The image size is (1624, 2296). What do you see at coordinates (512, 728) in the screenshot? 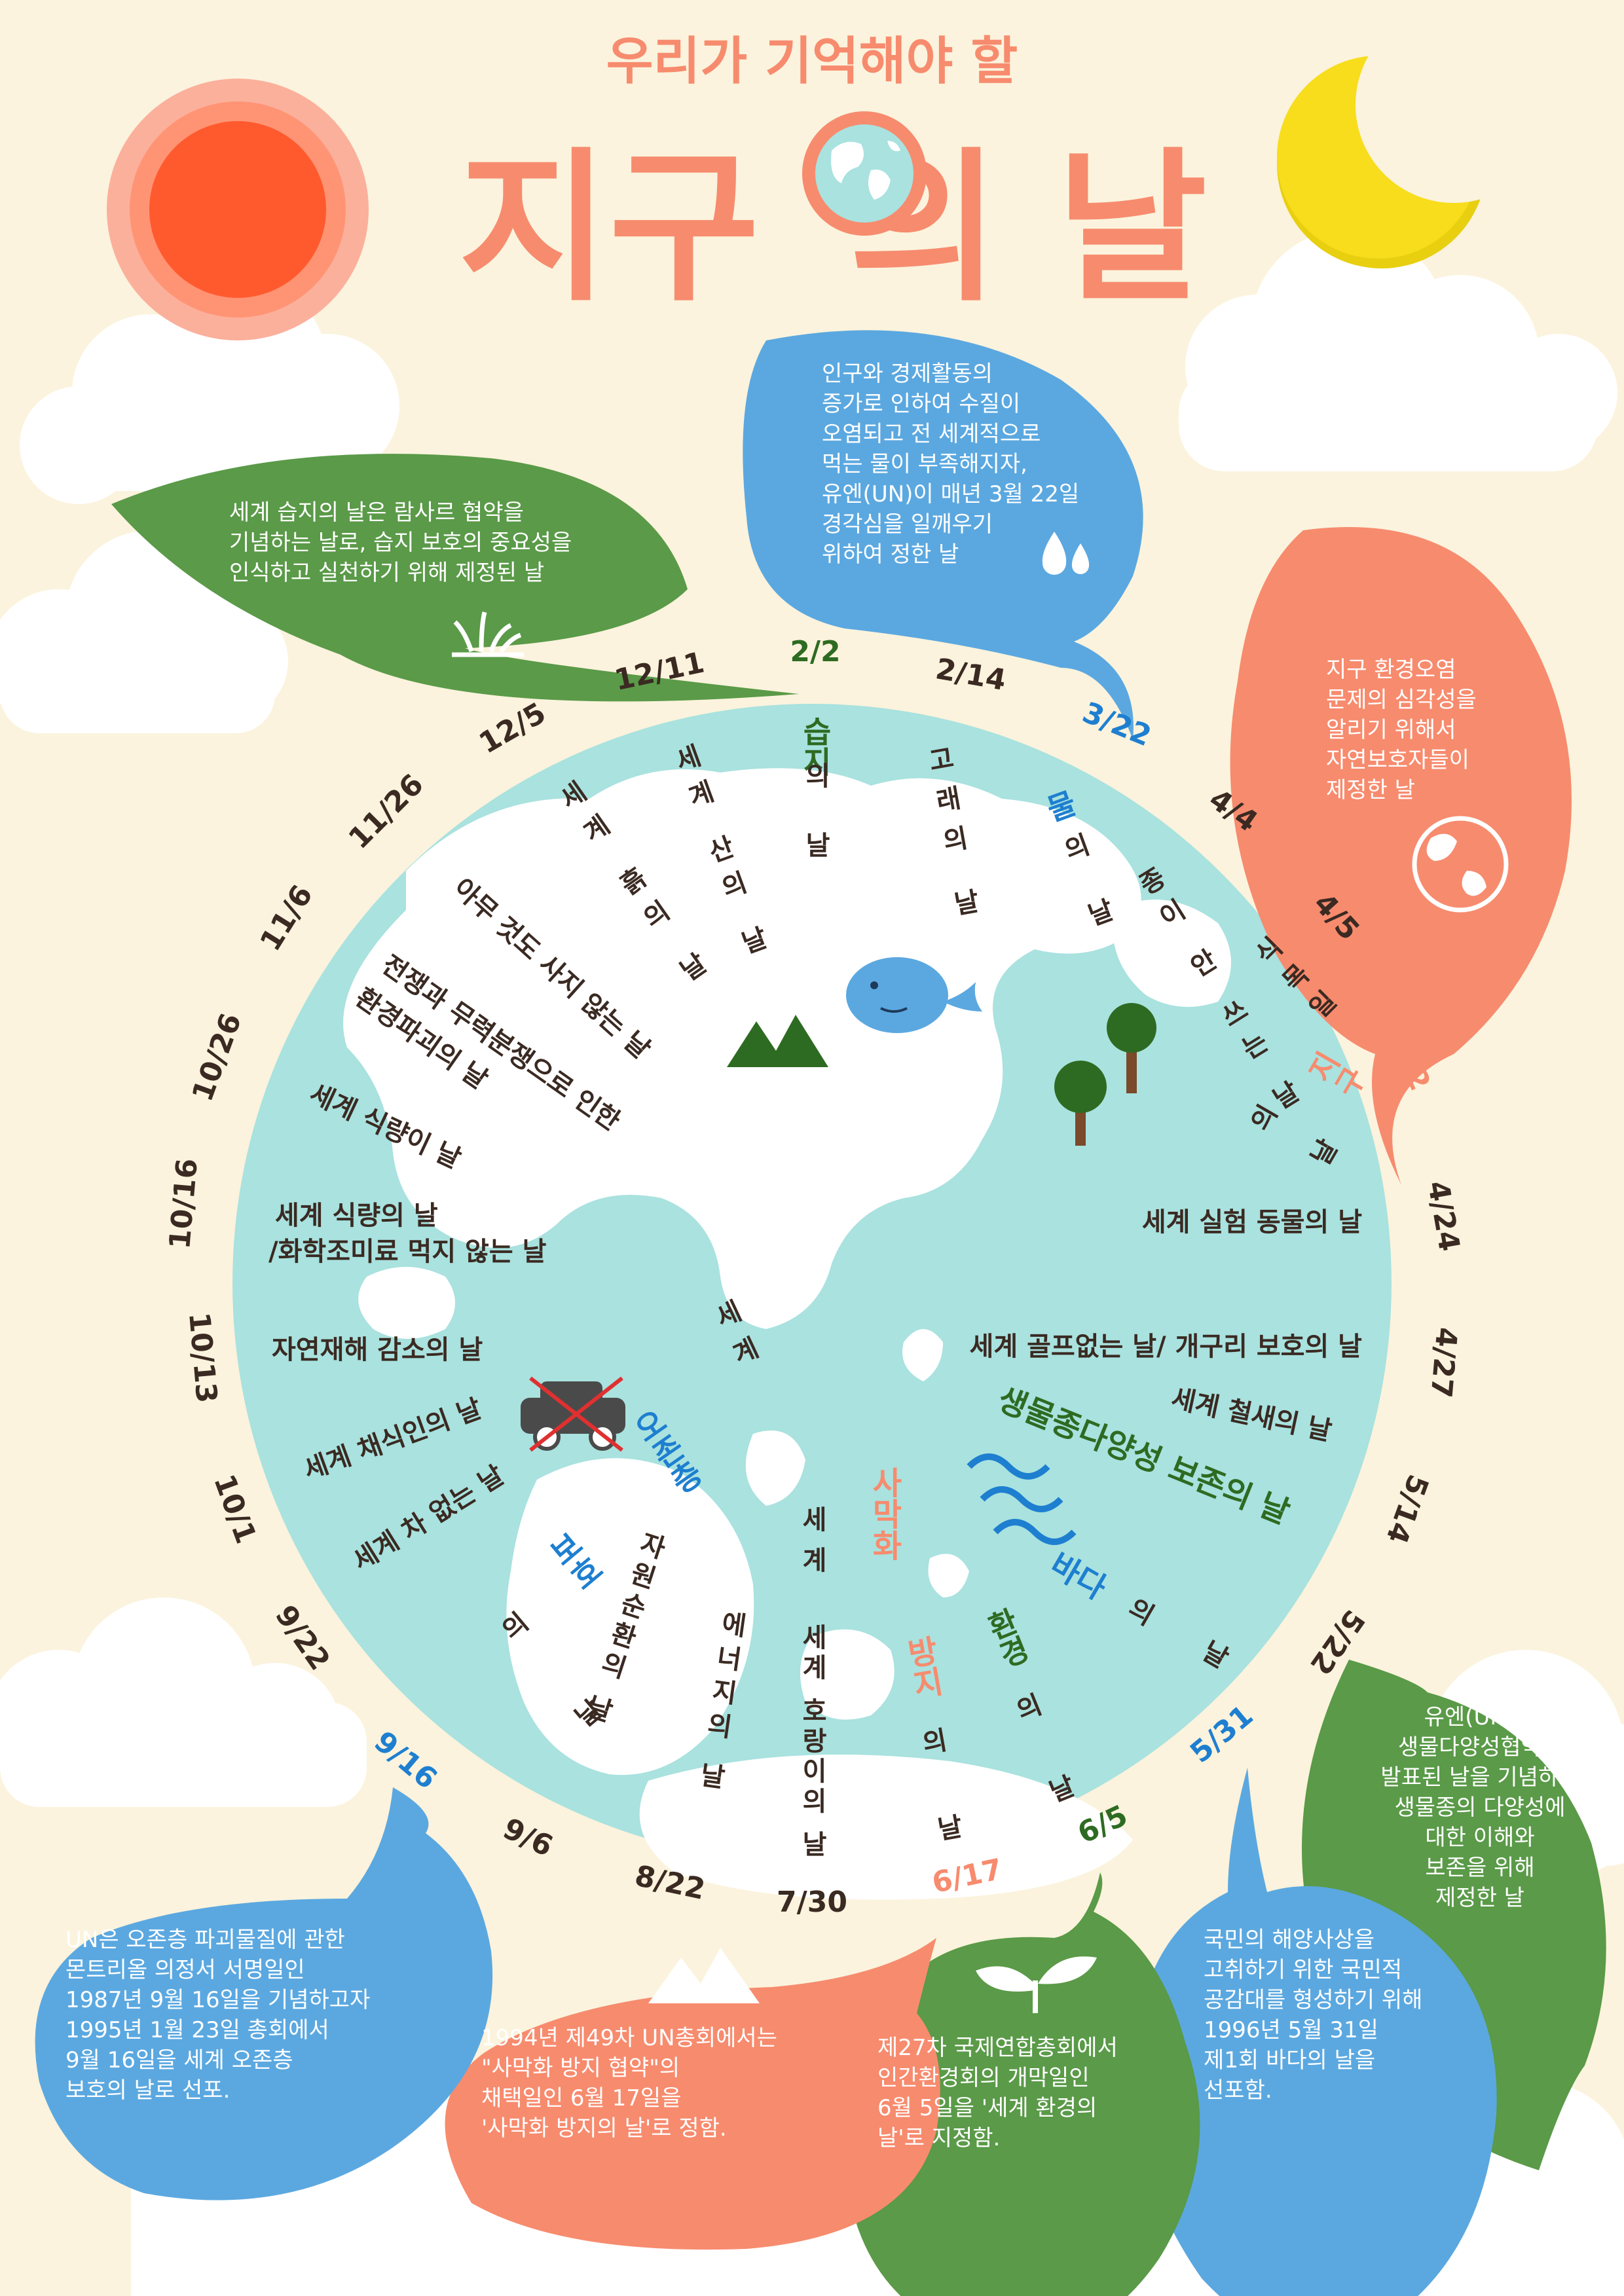
I see `date-12-5: 12/5` at bounding box center [512, 728].